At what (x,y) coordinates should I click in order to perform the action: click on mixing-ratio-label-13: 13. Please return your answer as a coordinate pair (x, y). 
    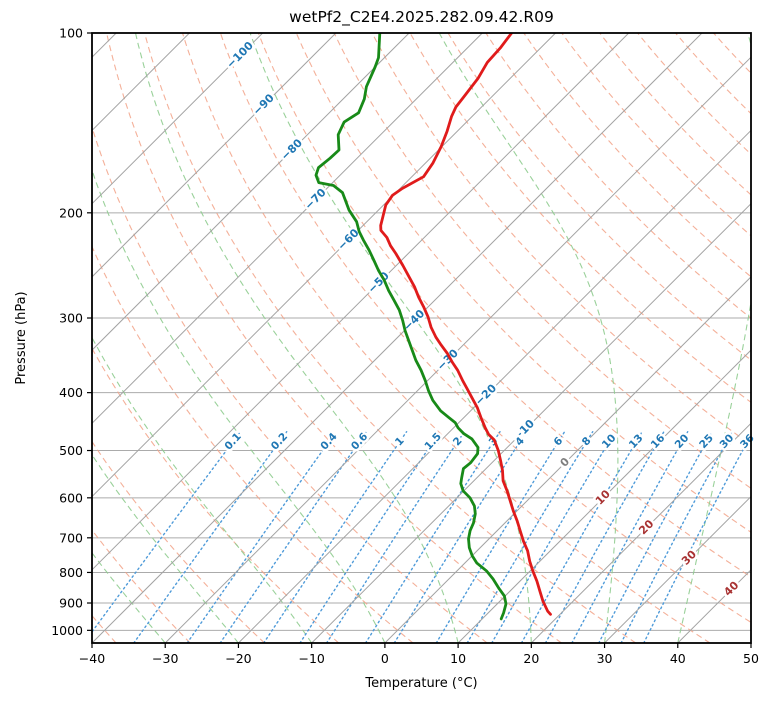
    Looking at the image, I should click on (636, 441).